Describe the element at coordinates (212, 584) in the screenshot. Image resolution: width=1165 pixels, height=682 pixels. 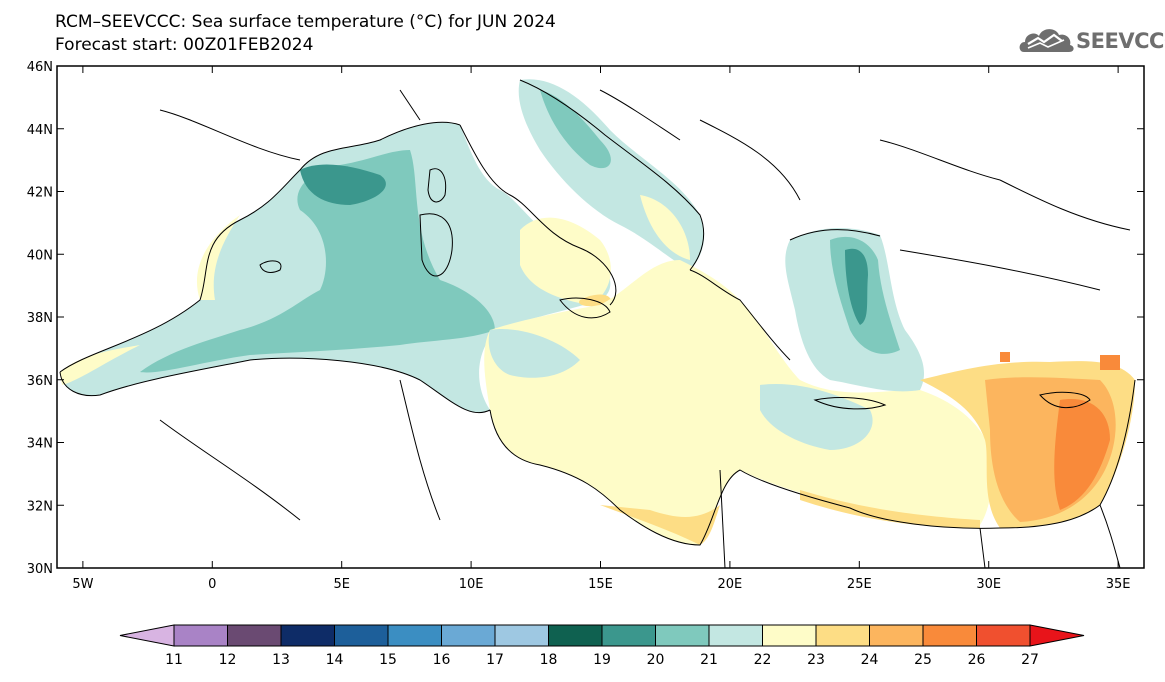
I see `x-tick-label: 0` at that location.